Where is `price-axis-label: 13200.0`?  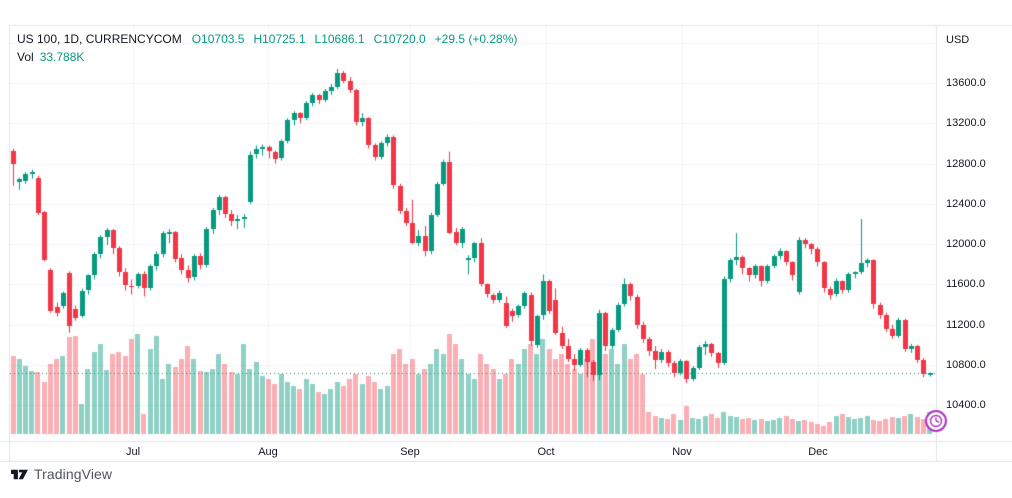 price-axis-label: 13200.0 is located at coordinates (966, 123).